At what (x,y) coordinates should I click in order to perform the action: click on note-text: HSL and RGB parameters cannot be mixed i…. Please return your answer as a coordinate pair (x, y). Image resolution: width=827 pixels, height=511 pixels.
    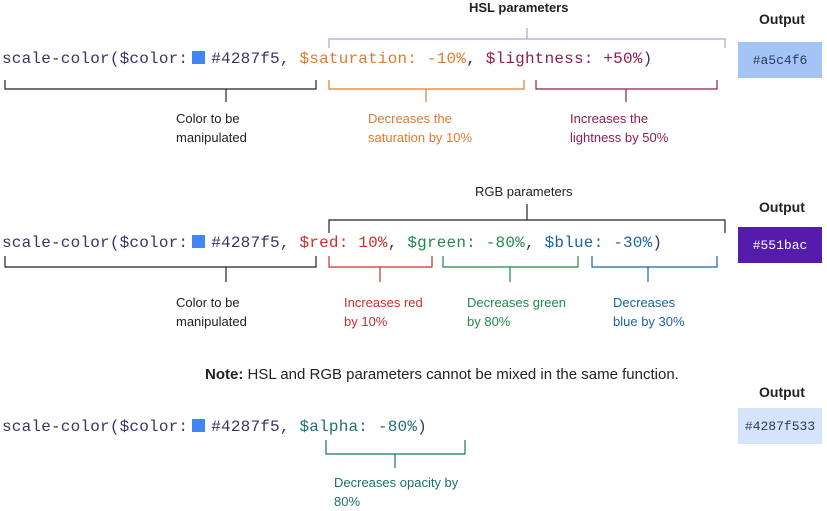
    Looking at the image, I should click on (461, 374).